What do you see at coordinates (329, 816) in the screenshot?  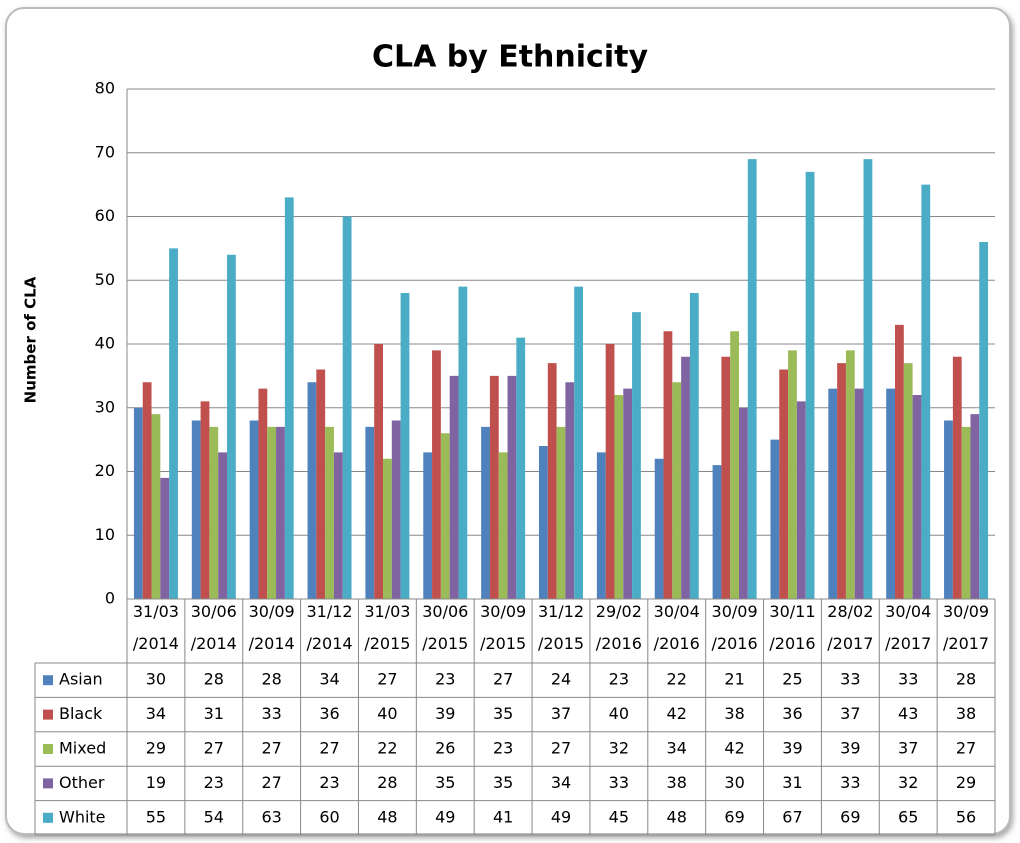 I see `table-cell: 60` at bounding box center [329, 816].